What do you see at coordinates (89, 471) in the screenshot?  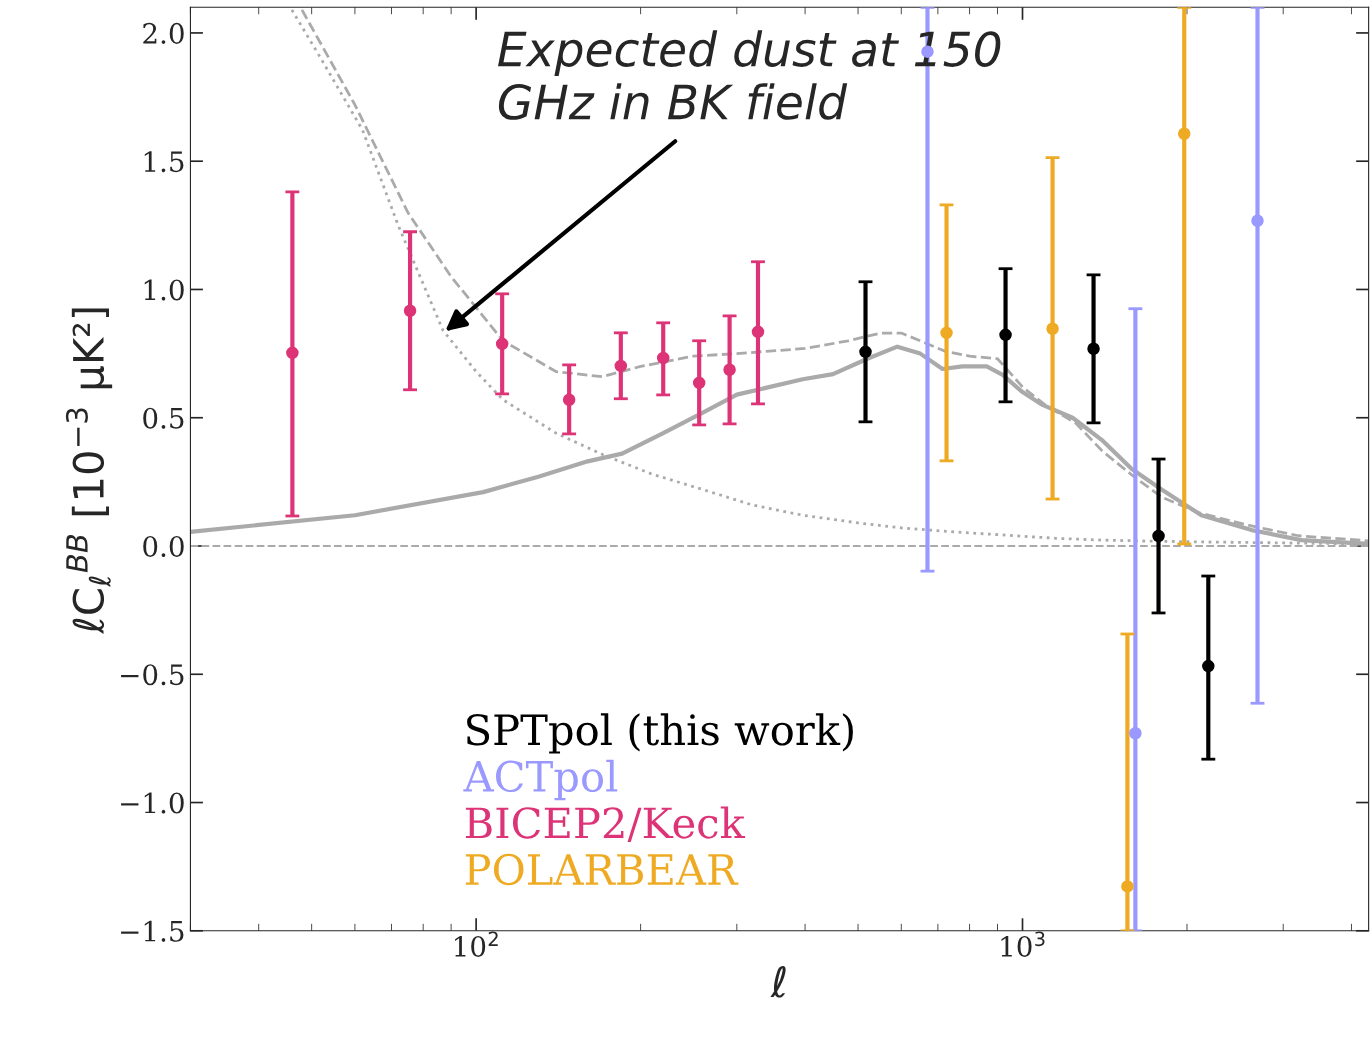 I see `y-axis-title: ℓC$_{ℓ}$$^{BB}$ [10$^{−3}$ μK²]` at bounding box center [89, 471].